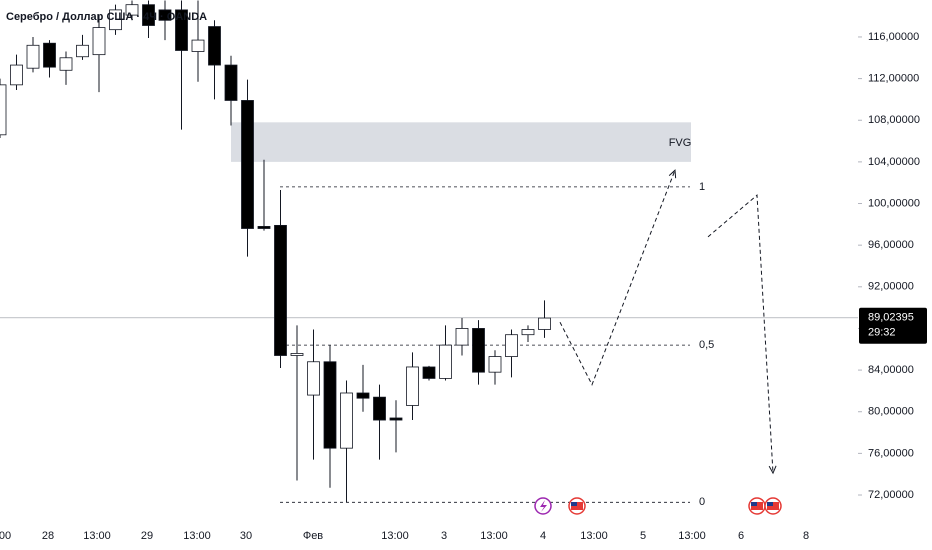 The image size is (932, 550). I want to click on x-tick-label: 28, so click(48, 536).